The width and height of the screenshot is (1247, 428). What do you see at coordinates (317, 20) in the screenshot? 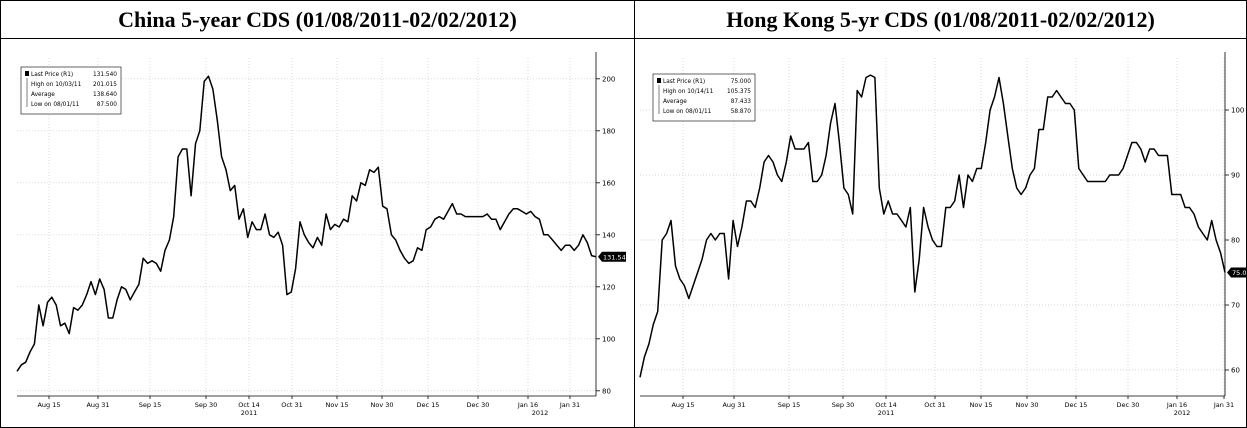
I see `china-chart-title: China 5-year CDS (01/08/2011-02/02/2012)` at bounding box center [317, 20].